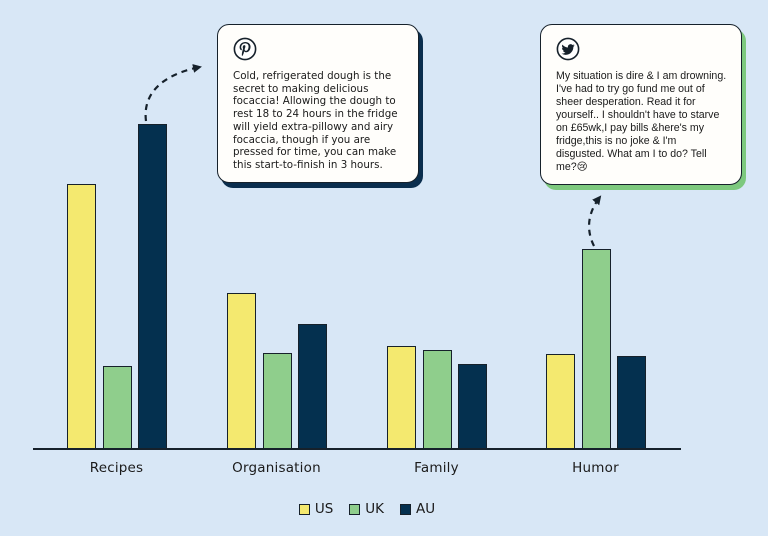  I want to click on bar-family-us, so click(401, 397).